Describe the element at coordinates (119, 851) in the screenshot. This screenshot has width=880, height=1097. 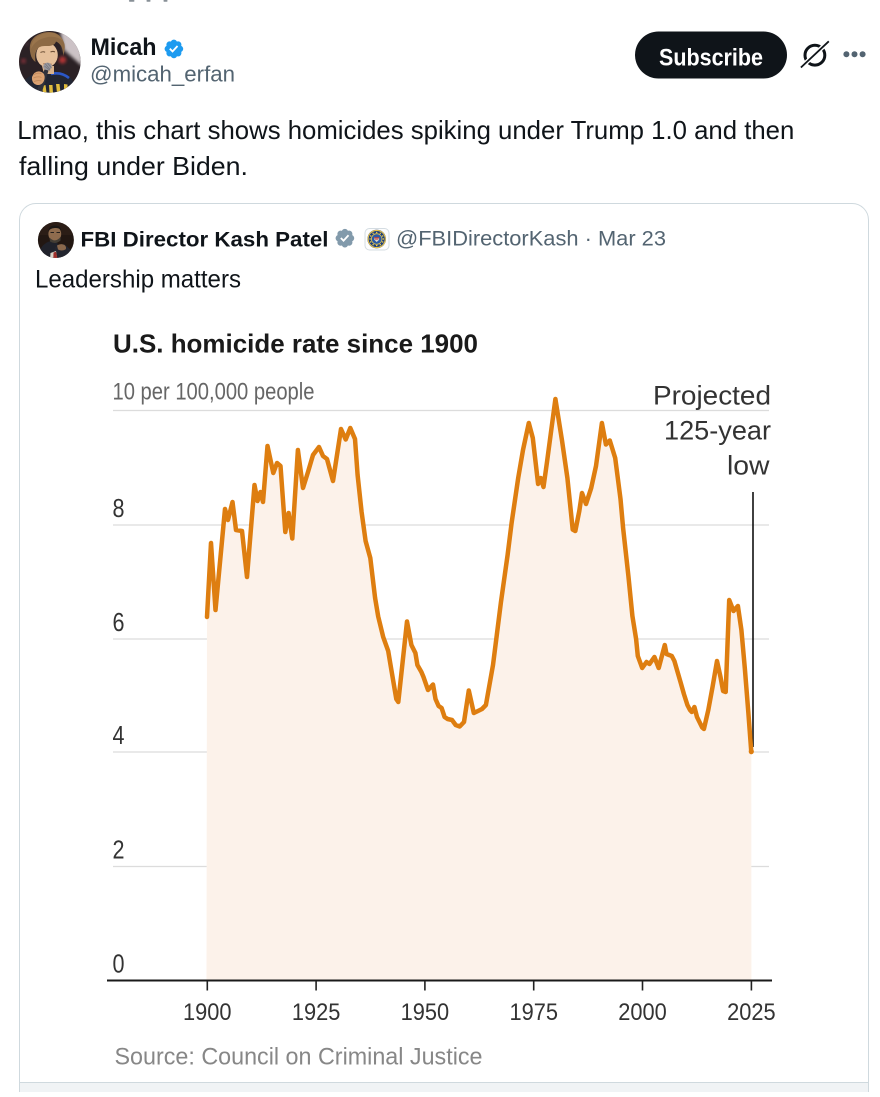
I see `svg-text: 2` at that location.